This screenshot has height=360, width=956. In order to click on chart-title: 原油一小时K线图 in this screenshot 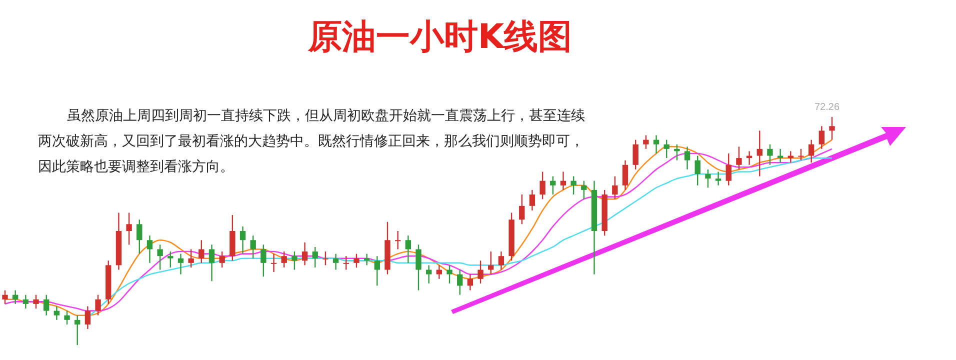, I will do `click(439, 37)`.